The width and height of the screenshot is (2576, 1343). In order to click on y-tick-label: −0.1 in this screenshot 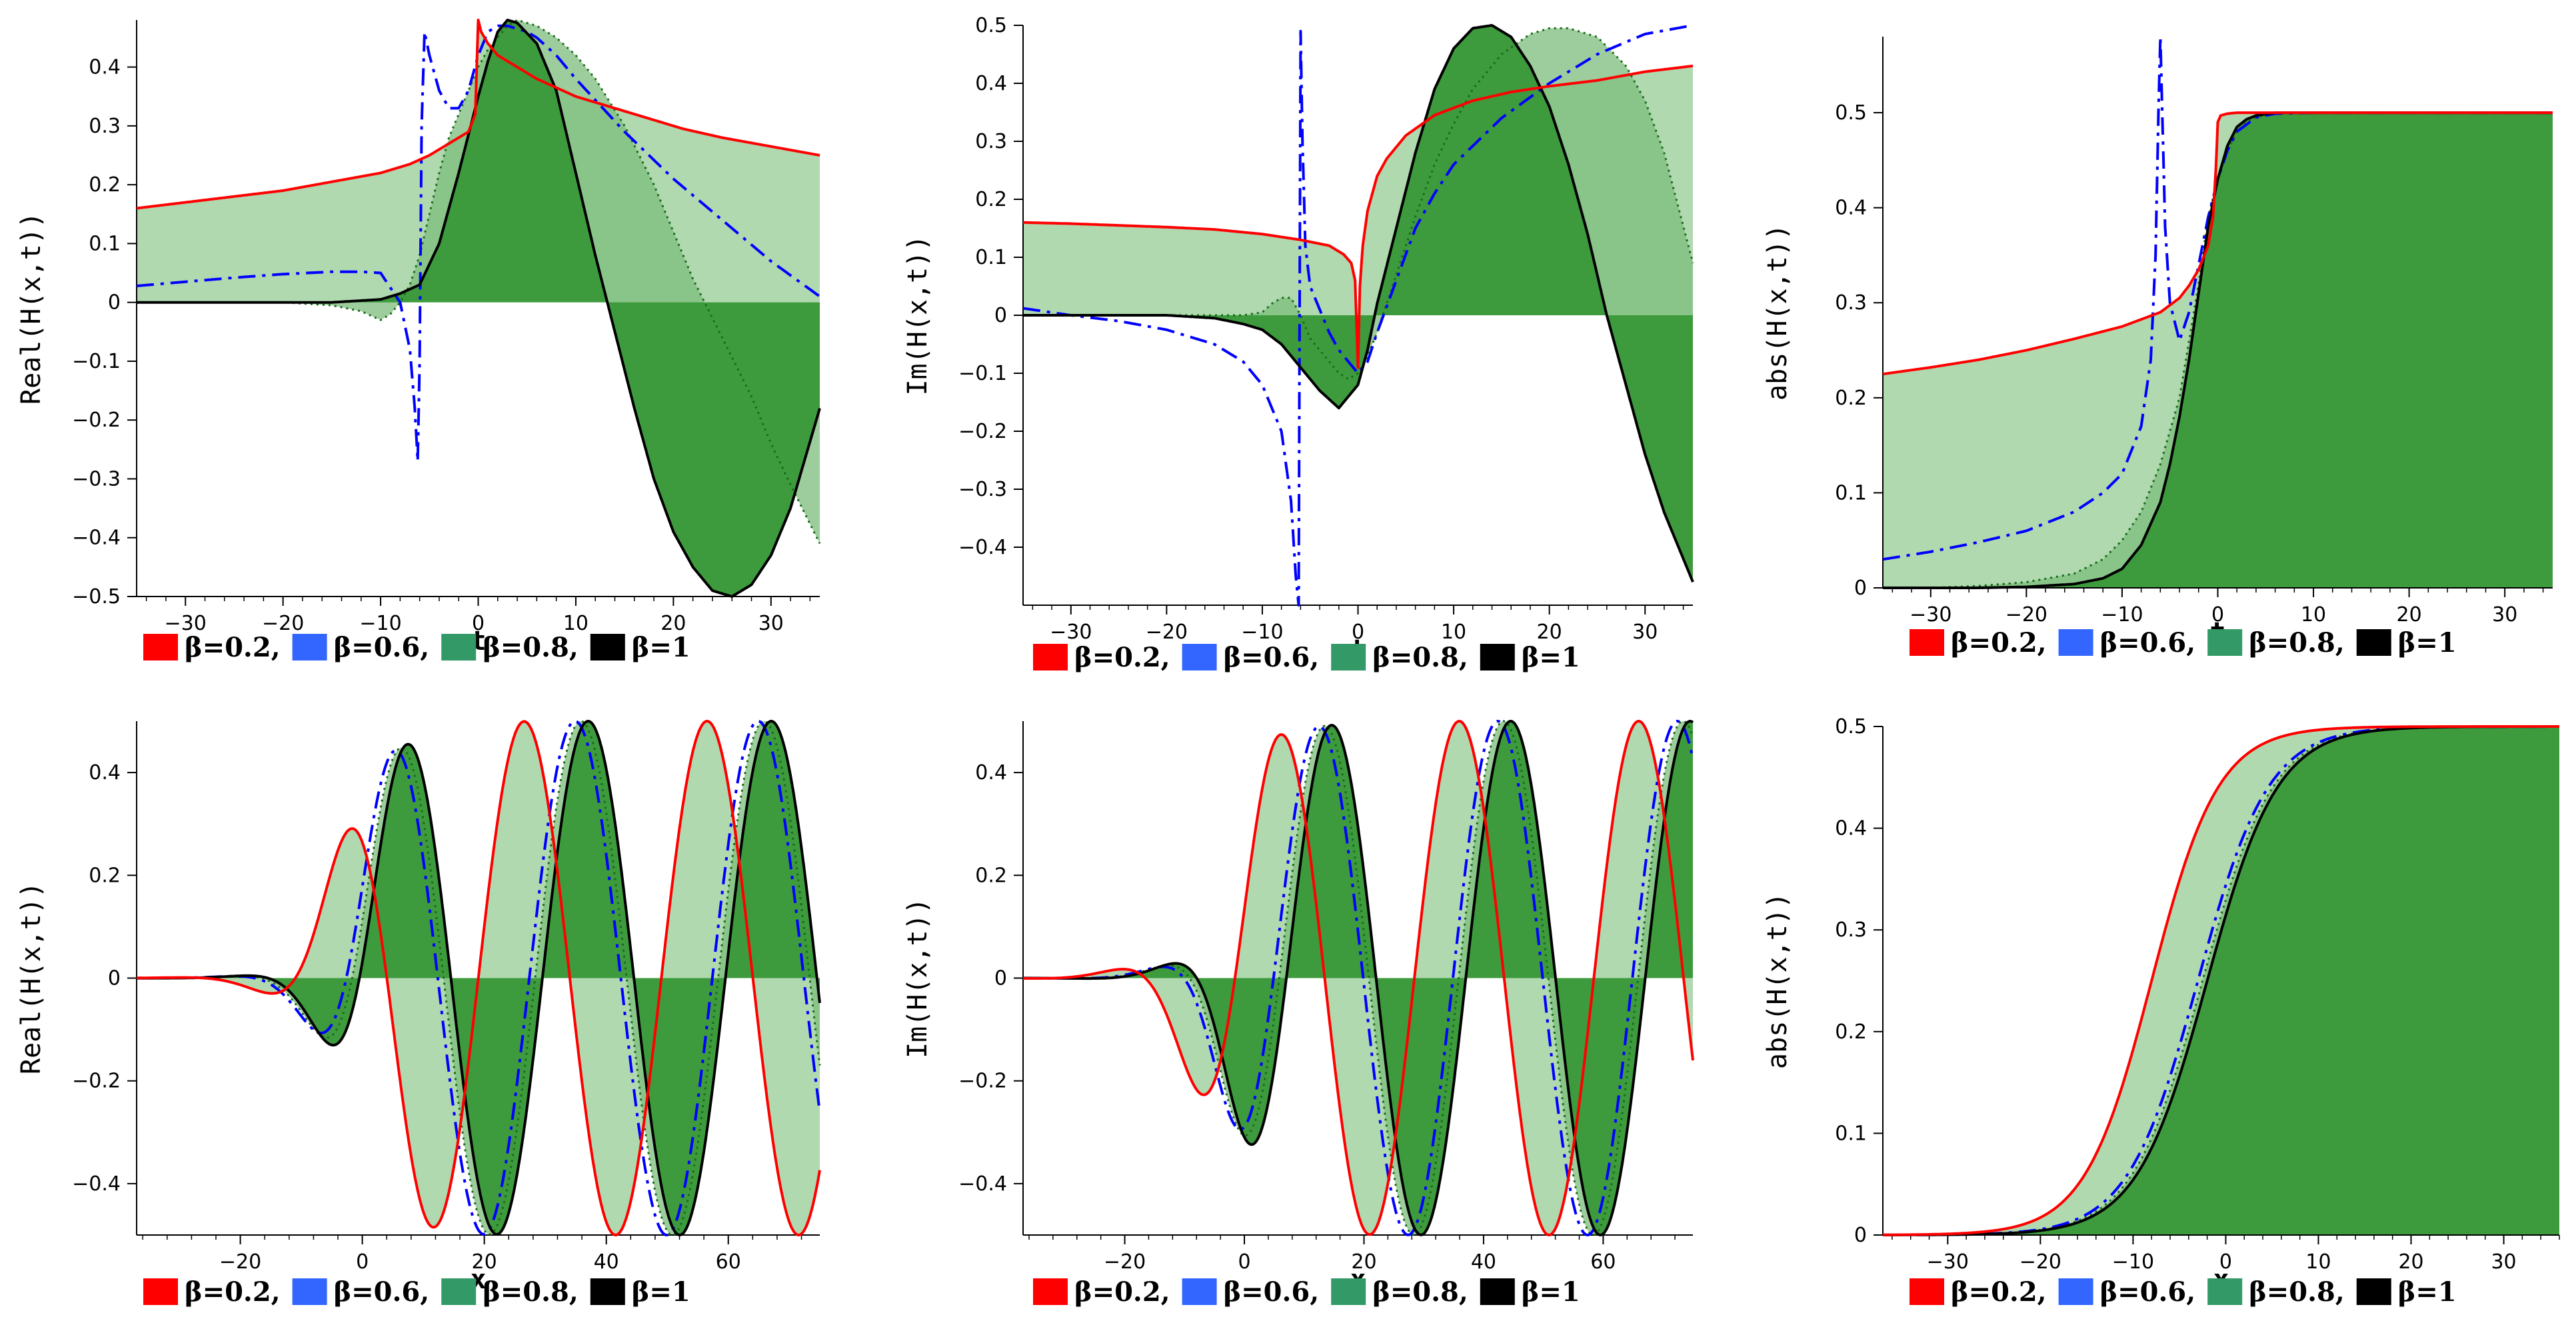, I will do `click(983, 373)`.